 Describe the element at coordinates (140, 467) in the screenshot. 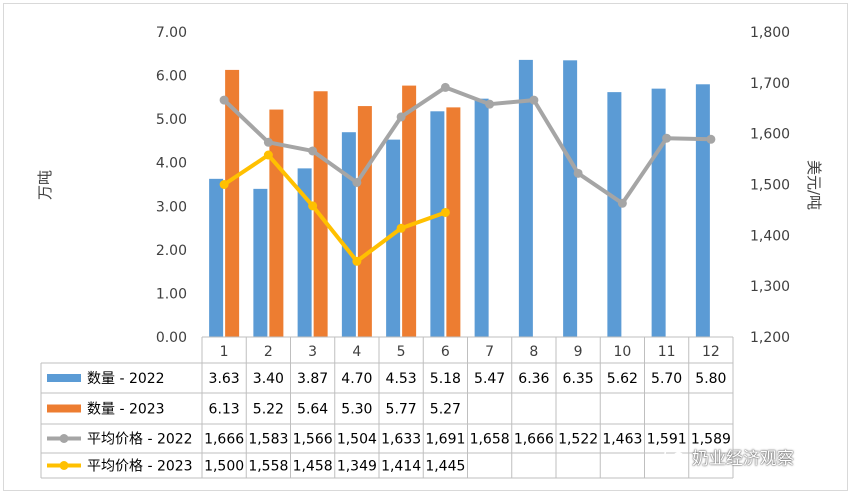

I see `legend-label: 平均价格 - 2023` at that location.